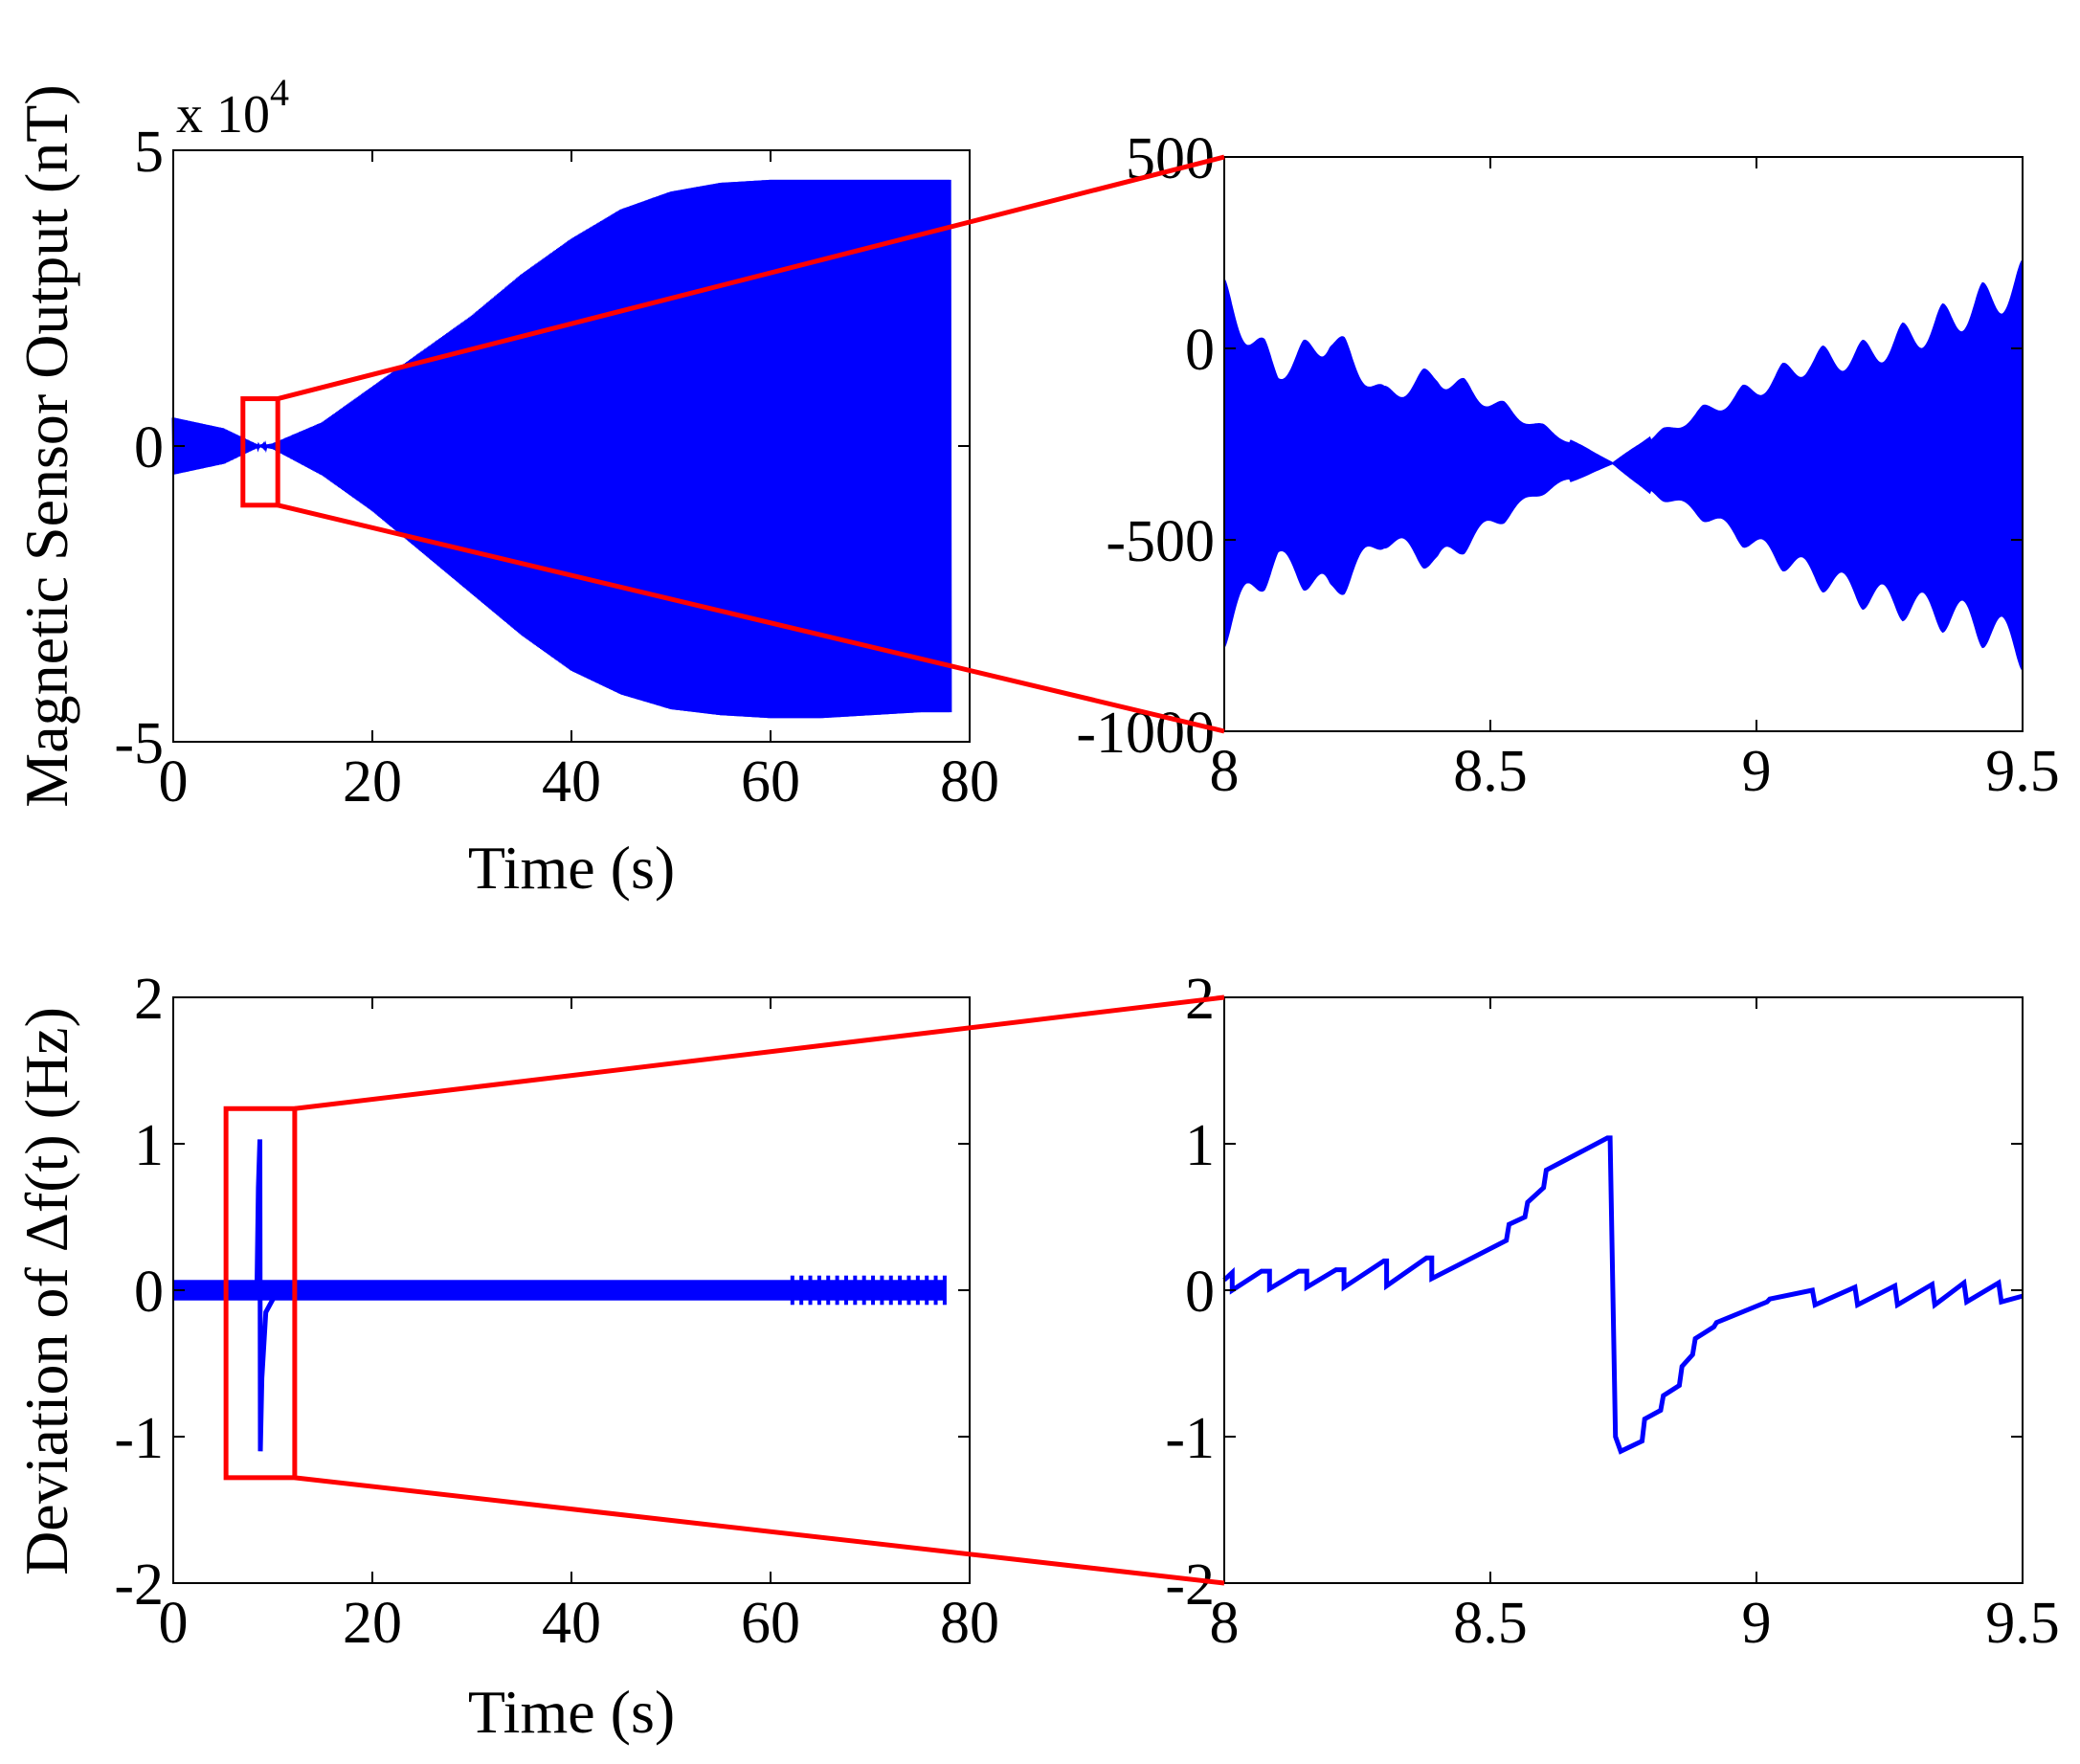 The width and height of the screenshot is (2080, 1764). What do you see at coordinates (559, 1290) in the screenshot?
I see `deviation-full-baseline-band` at bounding box center [559, 1290].